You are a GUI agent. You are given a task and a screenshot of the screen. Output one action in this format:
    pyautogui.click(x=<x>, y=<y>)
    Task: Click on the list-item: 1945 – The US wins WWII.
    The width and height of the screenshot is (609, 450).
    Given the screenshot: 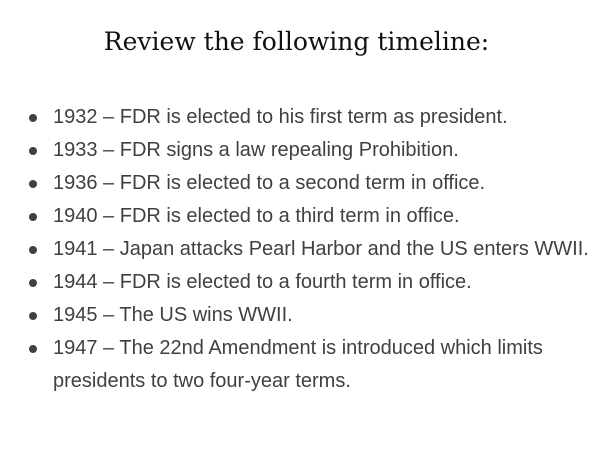 What is the action you would take?
    pyautogui.click(x=313, y=315)
    